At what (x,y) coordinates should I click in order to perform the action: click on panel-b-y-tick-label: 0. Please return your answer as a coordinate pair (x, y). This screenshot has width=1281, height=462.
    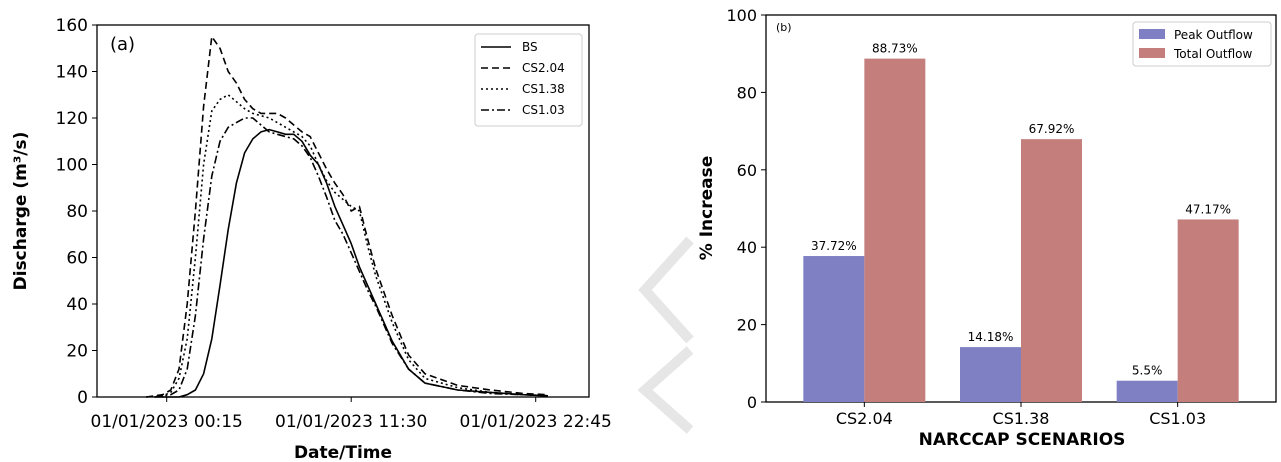
    Looking at the image, I should click on (752, 402).